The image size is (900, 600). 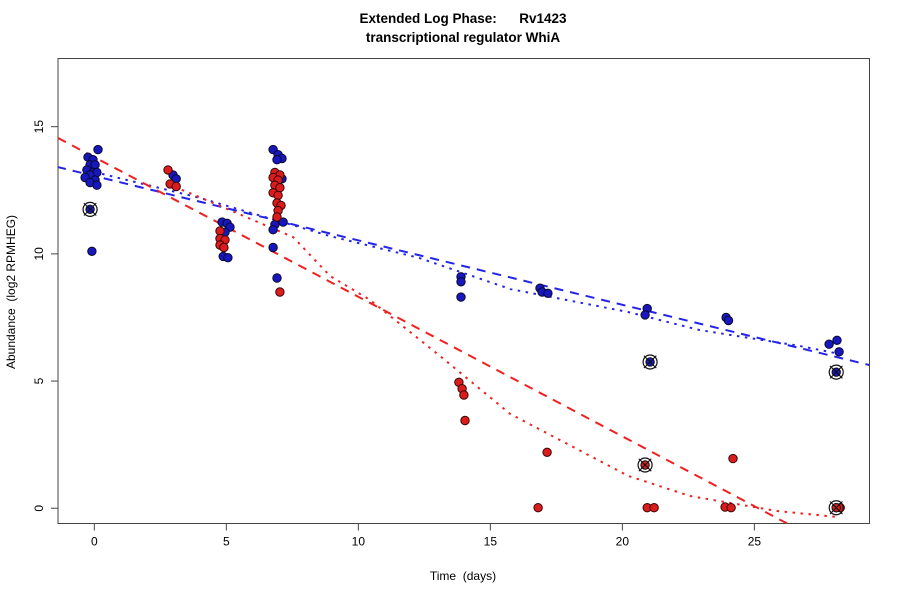 What do you see at coordinates (39, 508) in the screenshot?
I see `y-tick-label: 0` at bounding box center [39, 508].